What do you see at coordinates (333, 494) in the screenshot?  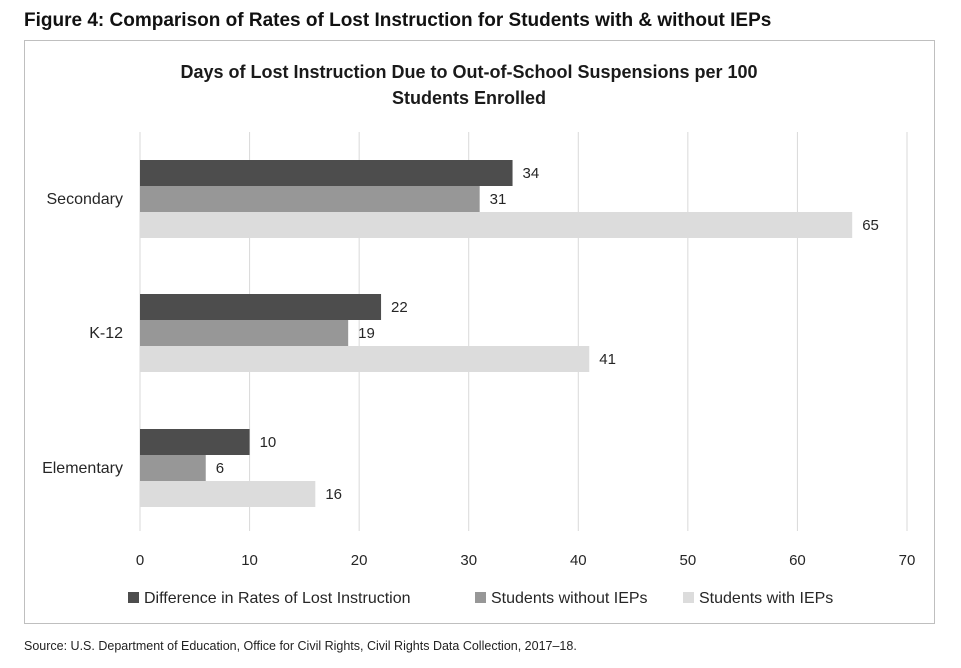 I see `data-label: 16` at bounding box center [333, 494].